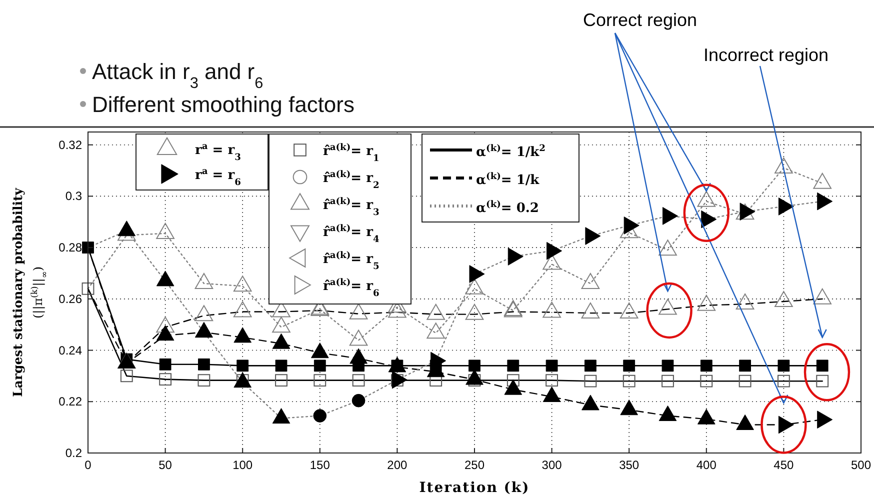  I want to click on y-tick-label: 0.3, so click(73, 196).